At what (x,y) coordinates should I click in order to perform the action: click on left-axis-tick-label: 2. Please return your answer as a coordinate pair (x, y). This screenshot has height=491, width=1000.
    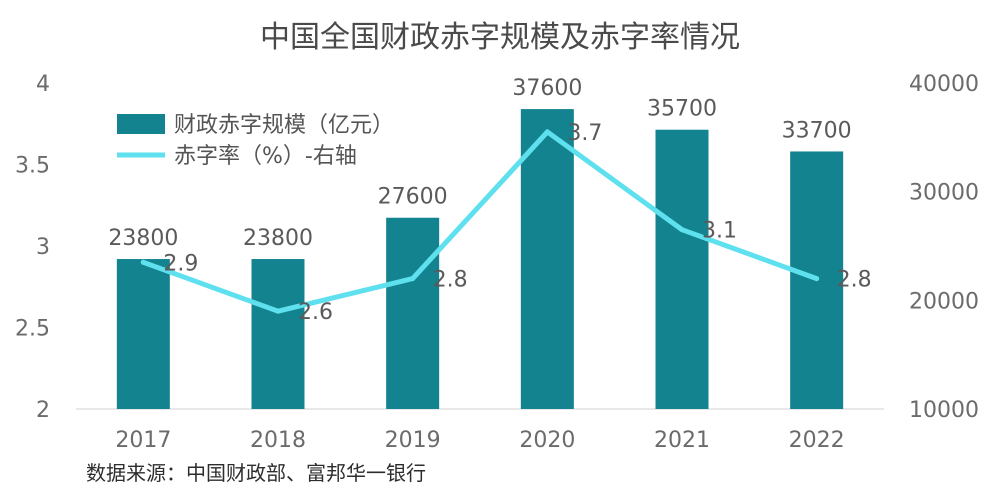
    Looking at the image, I should click on (43, 410).